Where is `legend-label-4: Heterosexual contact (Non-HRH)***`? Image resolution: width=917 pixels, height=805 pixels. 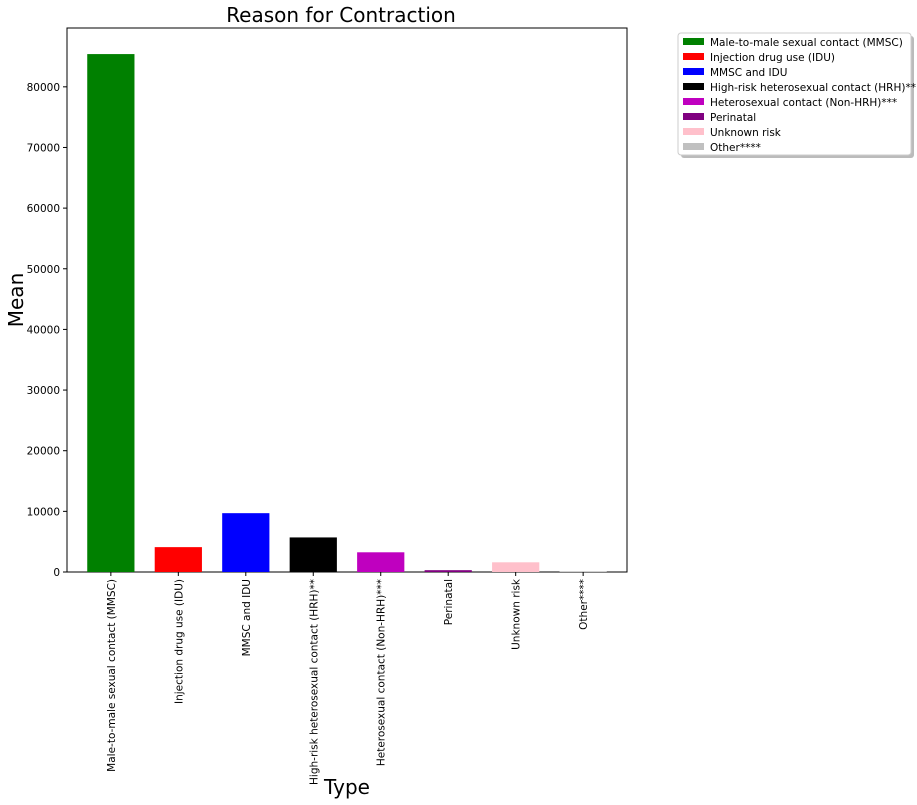 legend-label-4: Heterosexual contact (Non-HRH)*** is located at coordinates (803, 103).